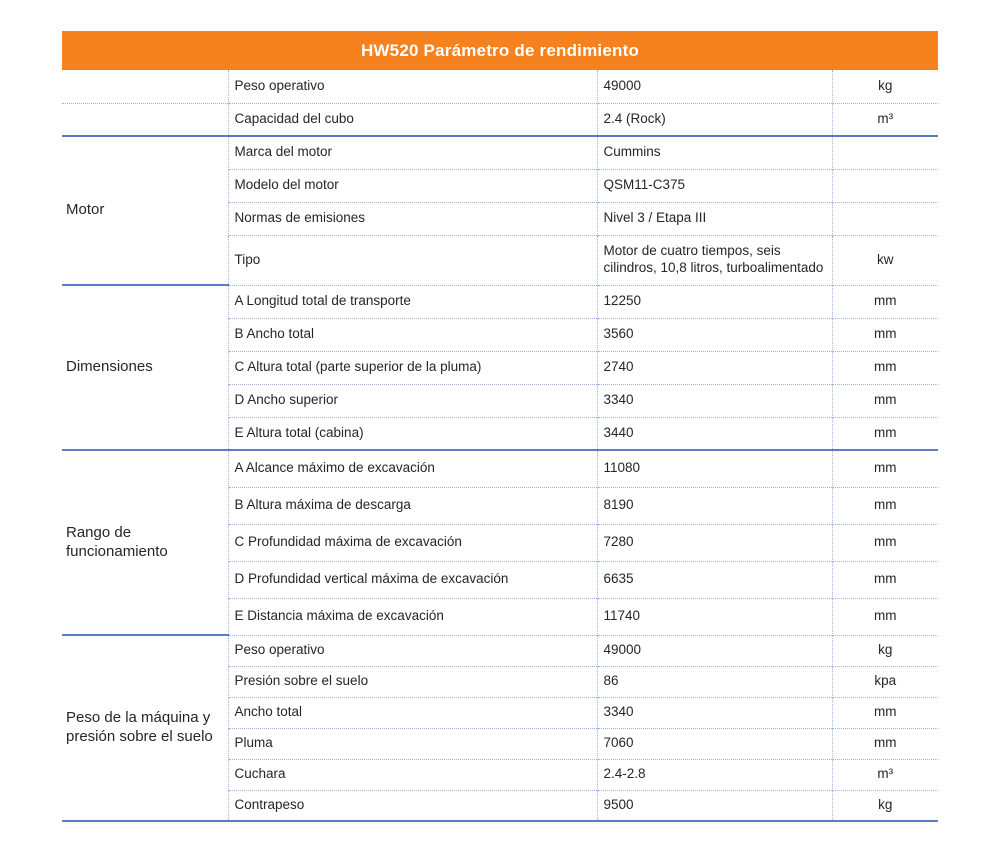 This screenshot has width=1000, height=856. Describe the element at coordinates (412, 505) in the screenshot. I see `param-cell: B Altura máxima de descarga` at that location.